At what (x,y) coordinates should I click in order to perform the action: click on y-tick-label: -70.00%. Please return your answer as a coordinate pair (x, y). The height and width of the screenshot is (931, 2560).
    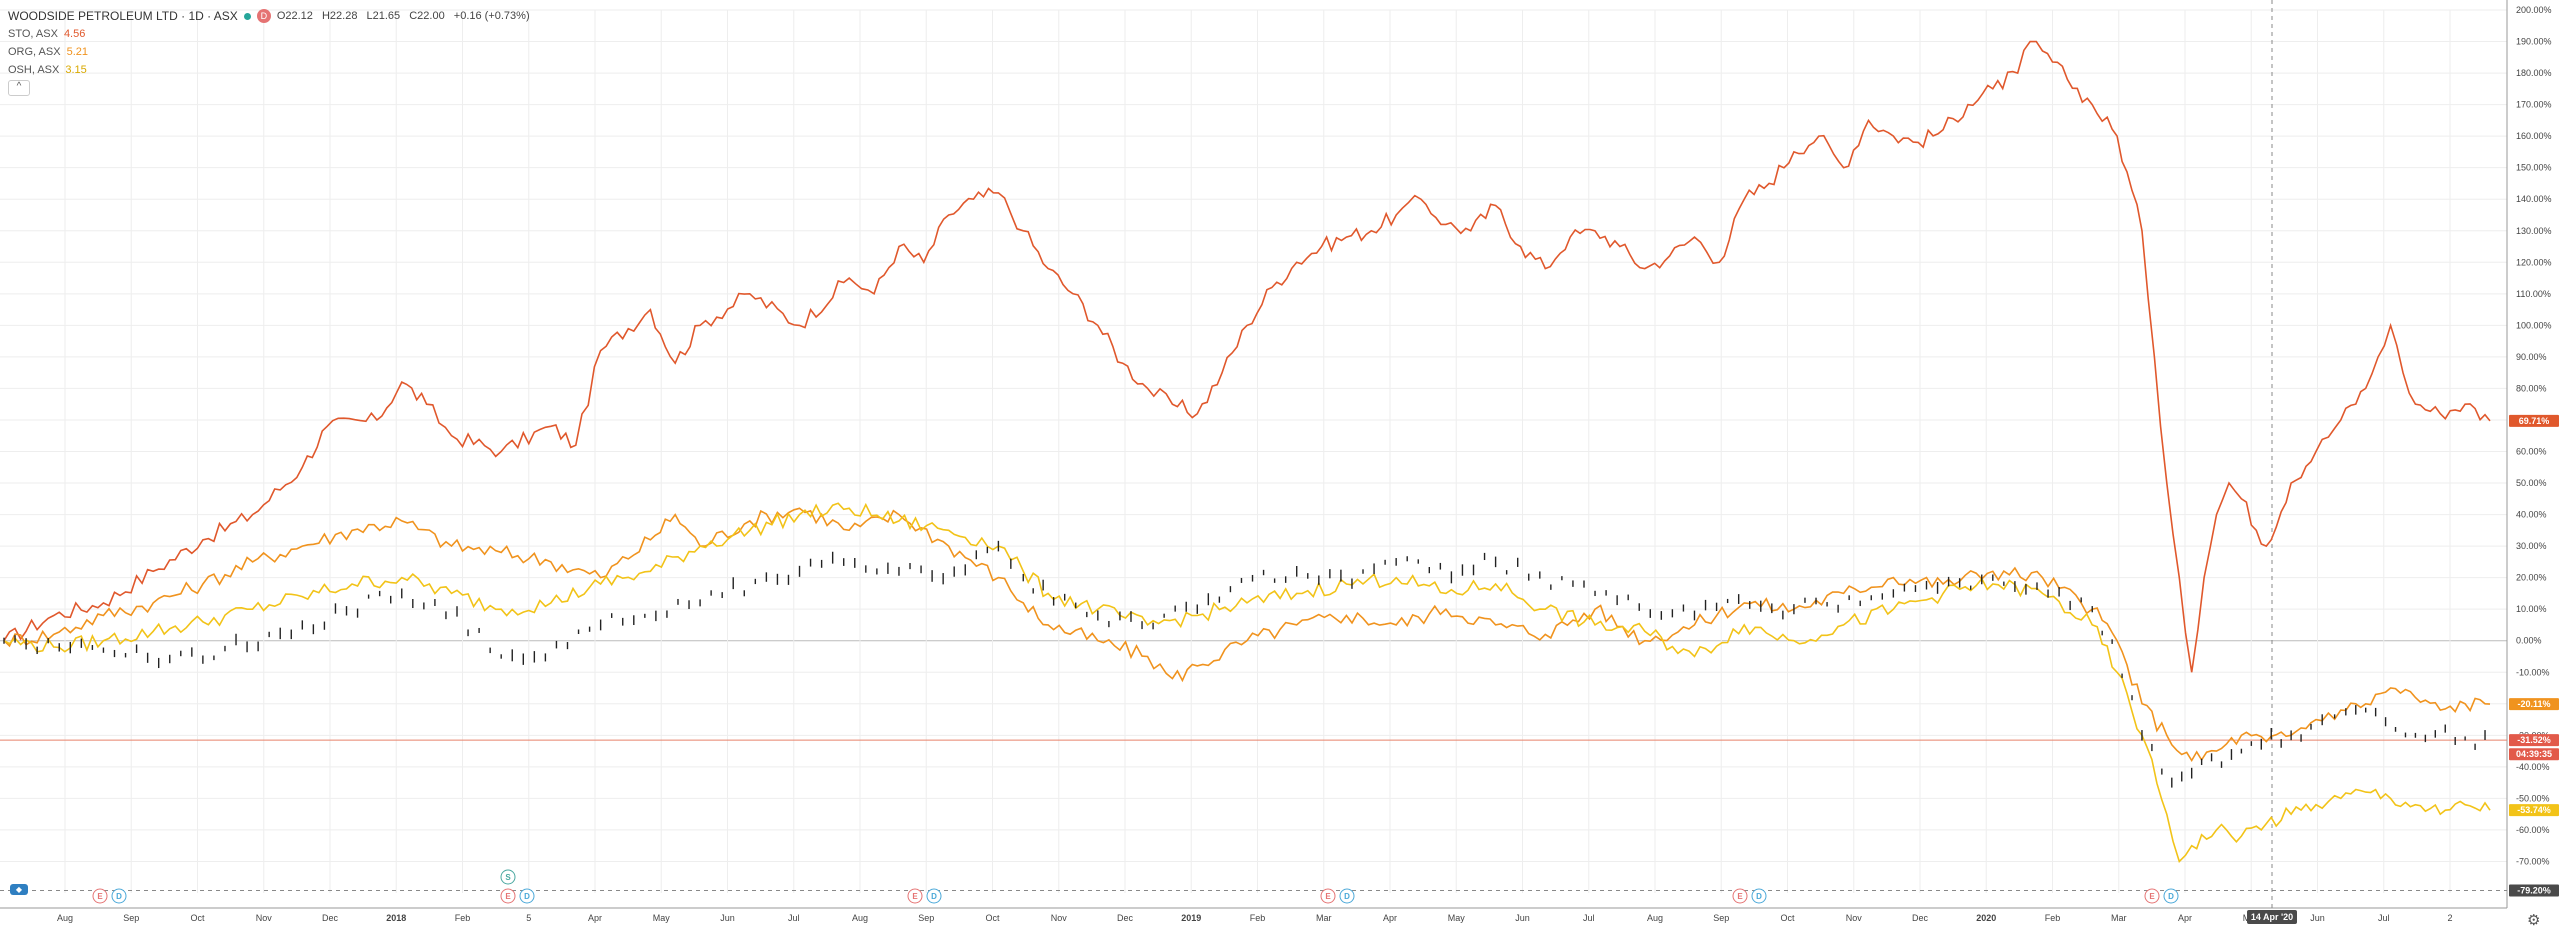
    Looking at the image, I should click on (2533, 861).